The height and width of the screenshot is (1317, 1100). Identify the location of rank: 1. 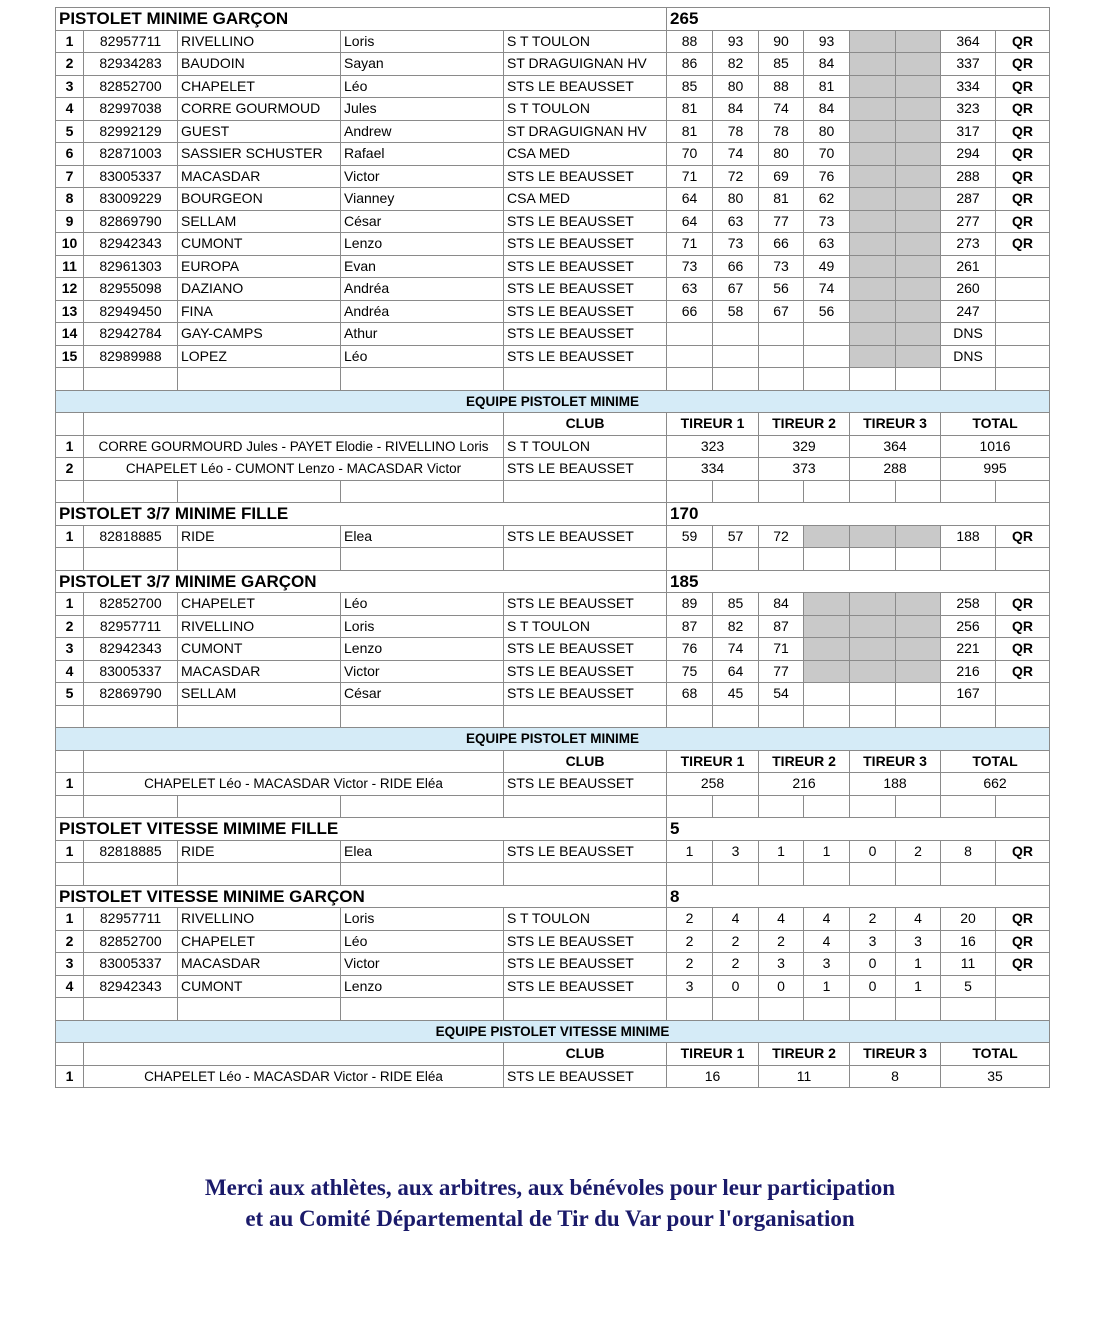
(69, 851).